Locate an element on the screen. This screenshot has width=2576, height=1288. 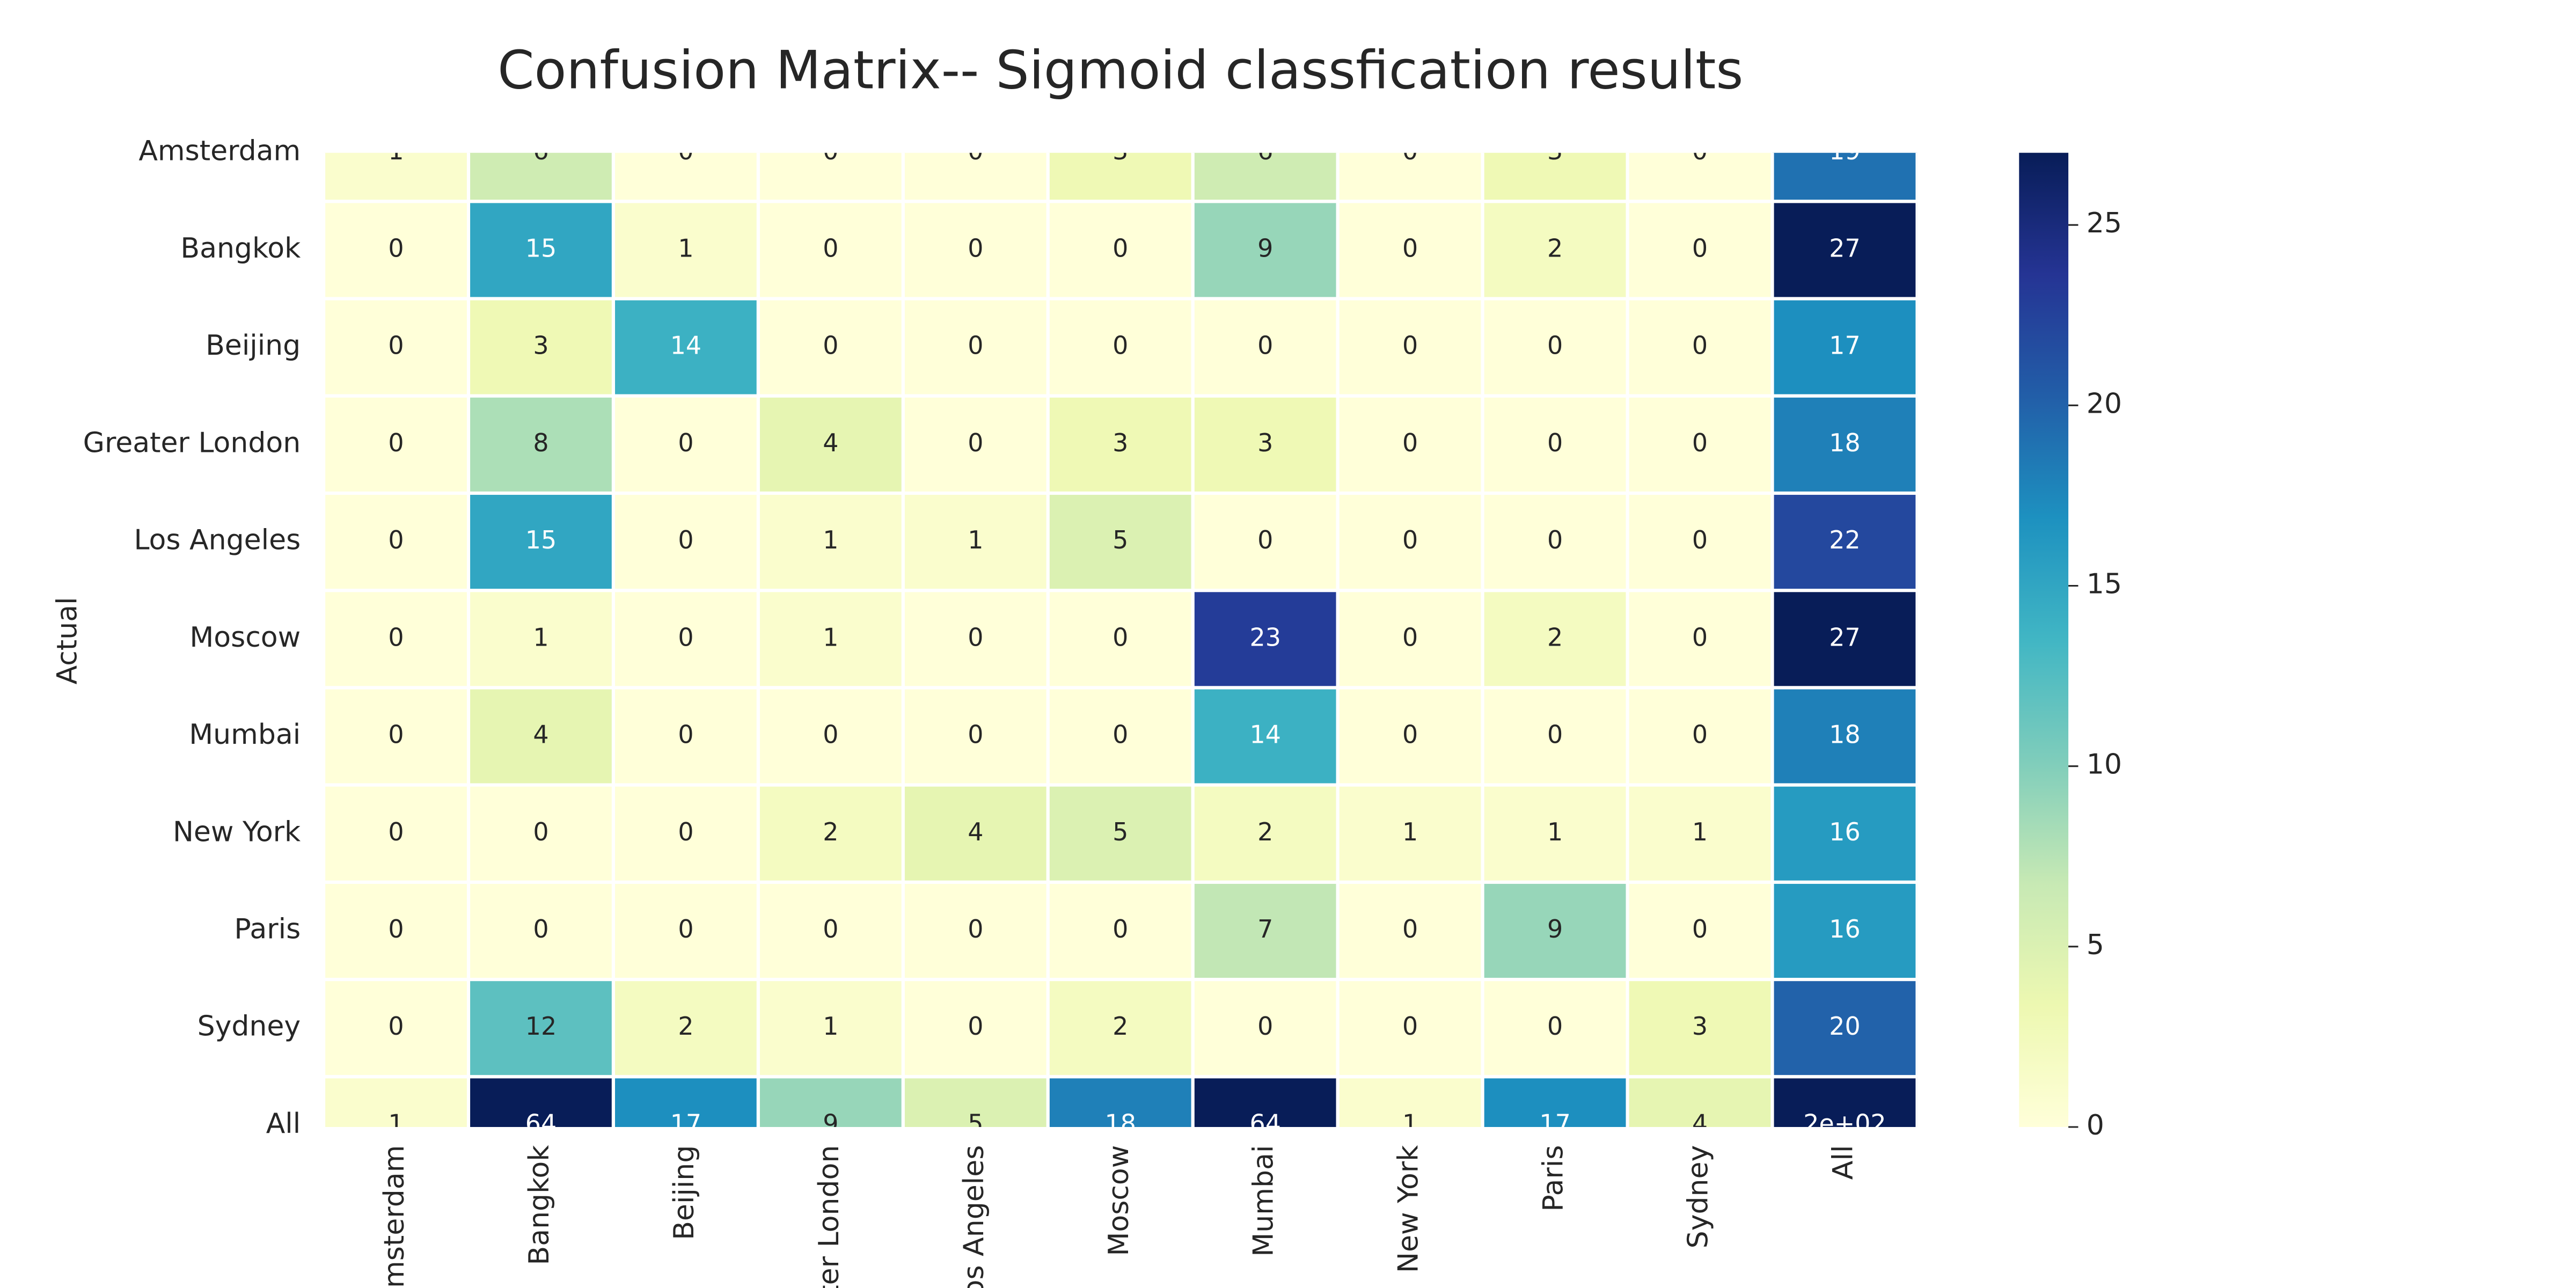
cell-value: 9 is located at coordinates (1555, 928).